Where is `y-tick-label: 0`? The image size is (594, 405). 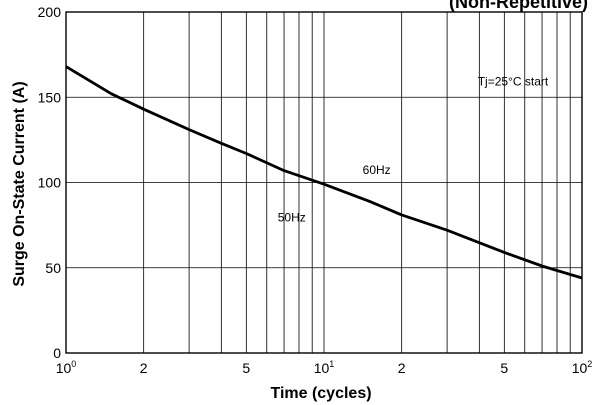
y-tick-label: 0 is located at coordinates (57, 353).